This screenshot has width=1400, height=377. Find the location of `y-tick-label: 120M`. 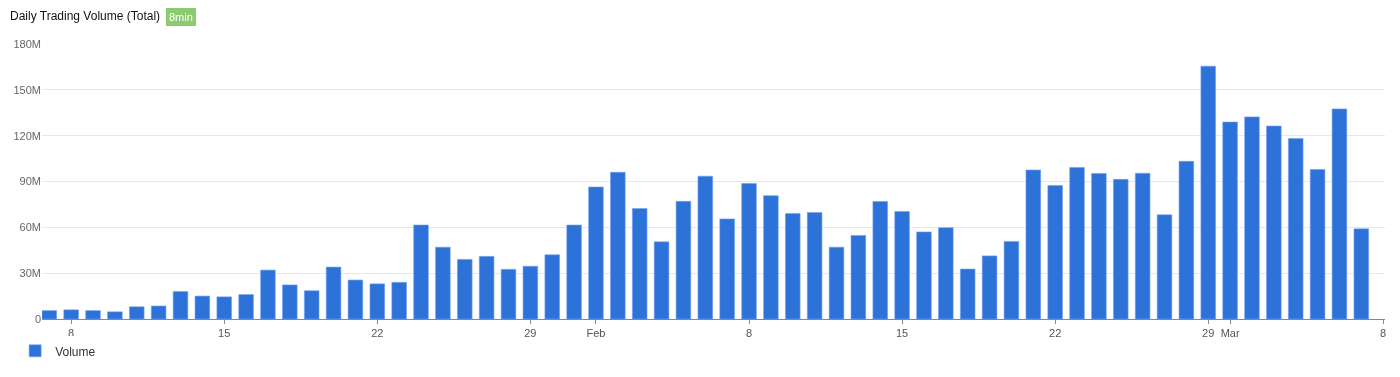

y-tick-label: 120M is located at coordinates (27, 135).